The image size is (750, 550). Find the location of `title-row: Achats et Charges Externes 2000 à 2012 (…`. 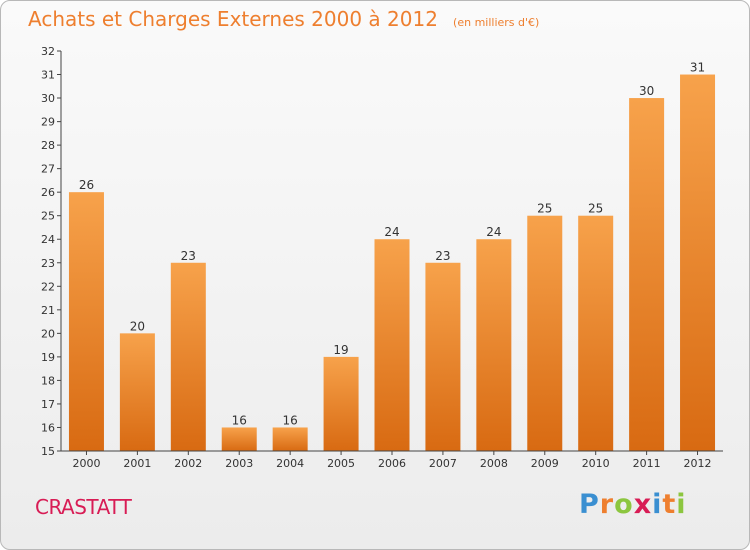

title-row: Achats et Charges Externes 2000 à 2012 (… is located at coordinates (283, 19).